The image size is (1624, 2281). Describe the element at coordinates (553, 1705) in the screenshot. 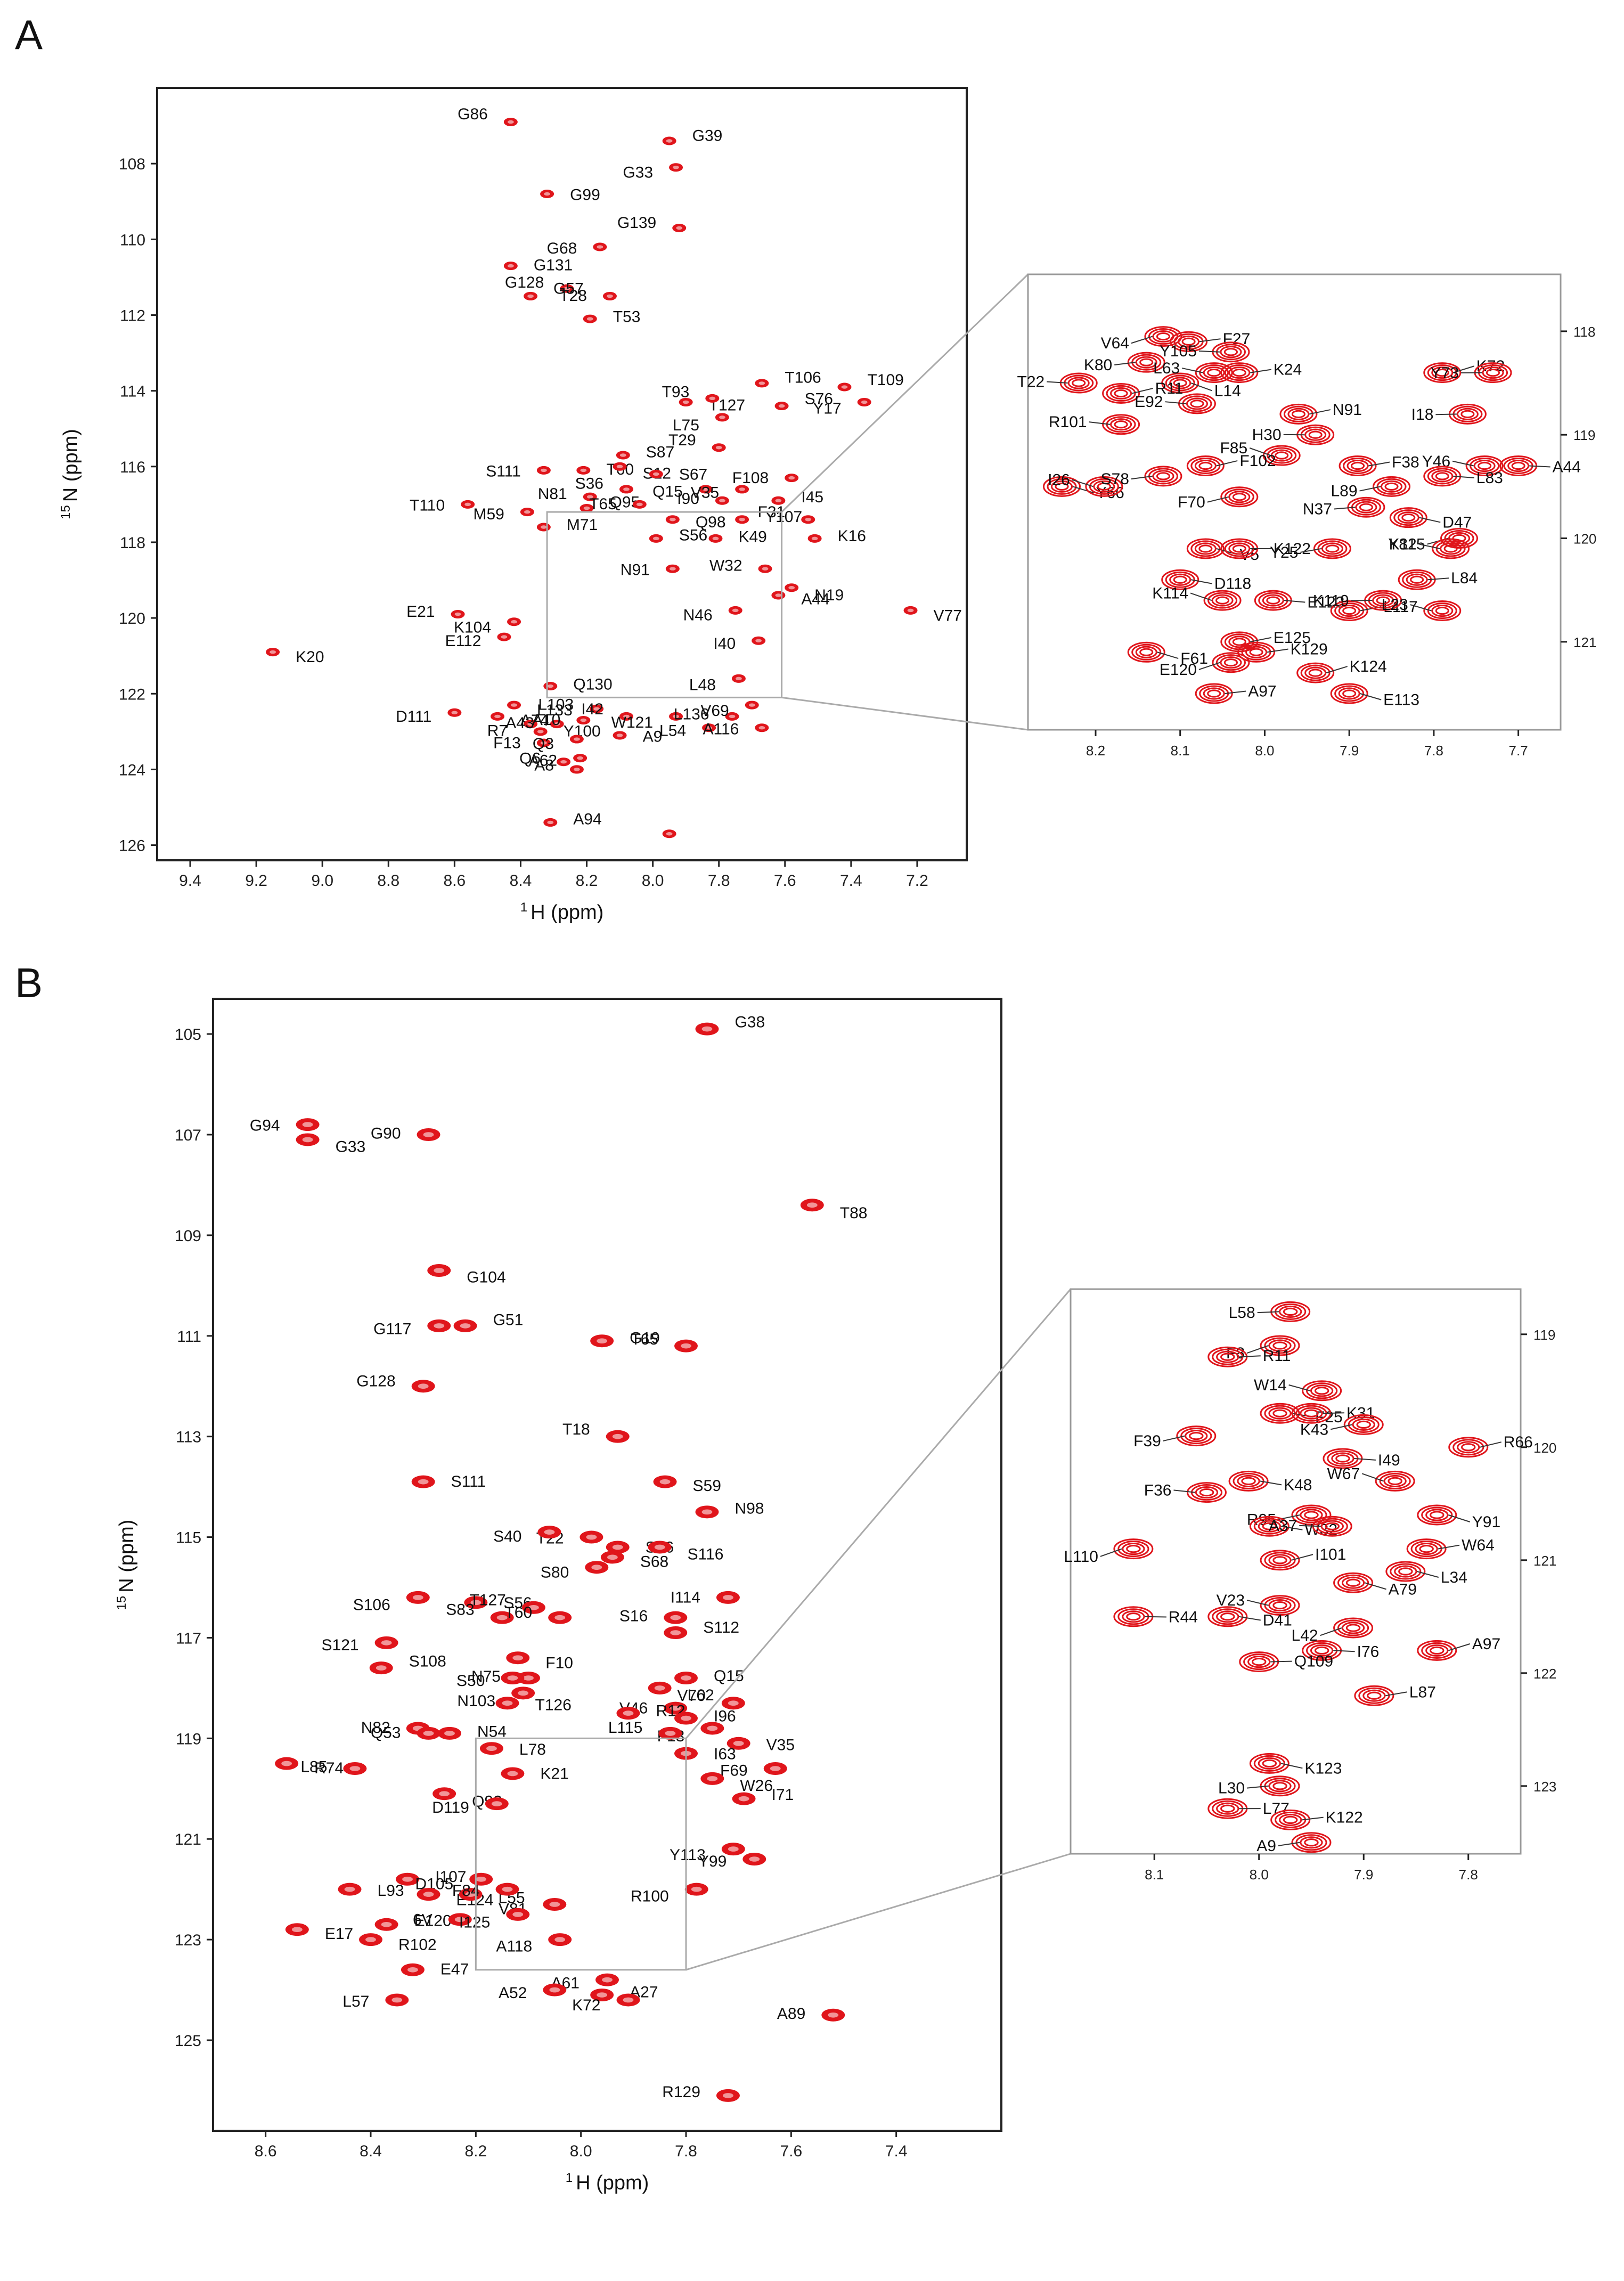

I see `peak-label: T126` at that location.